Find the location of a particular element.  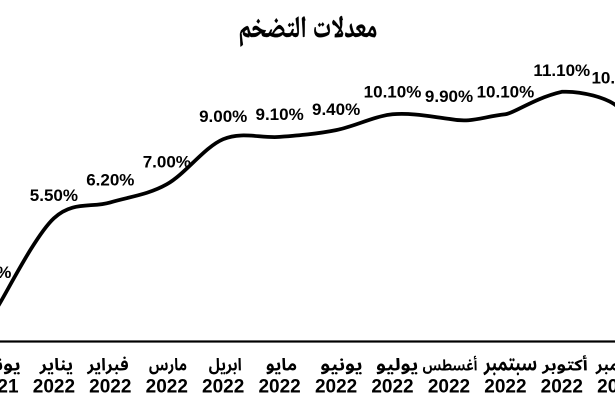

svg-text: 9.00% is located at coordinates (223, 116).